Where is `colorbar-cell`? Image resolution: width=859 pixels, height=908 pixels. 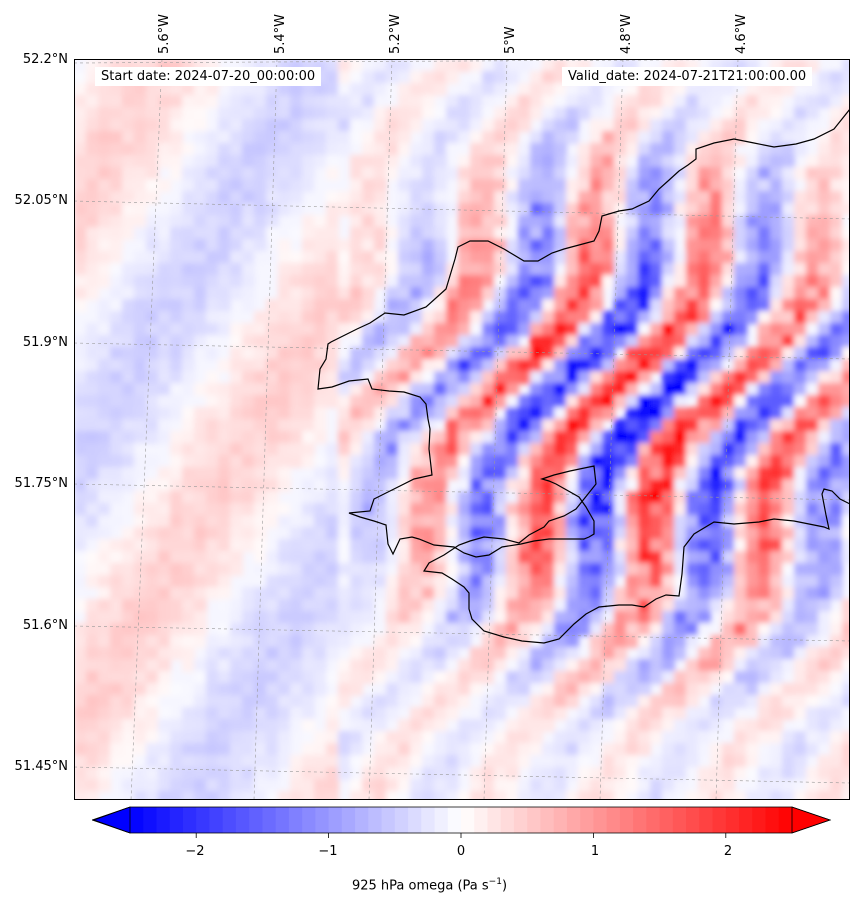 colorbar-cell is located at coordinates (706, 820).